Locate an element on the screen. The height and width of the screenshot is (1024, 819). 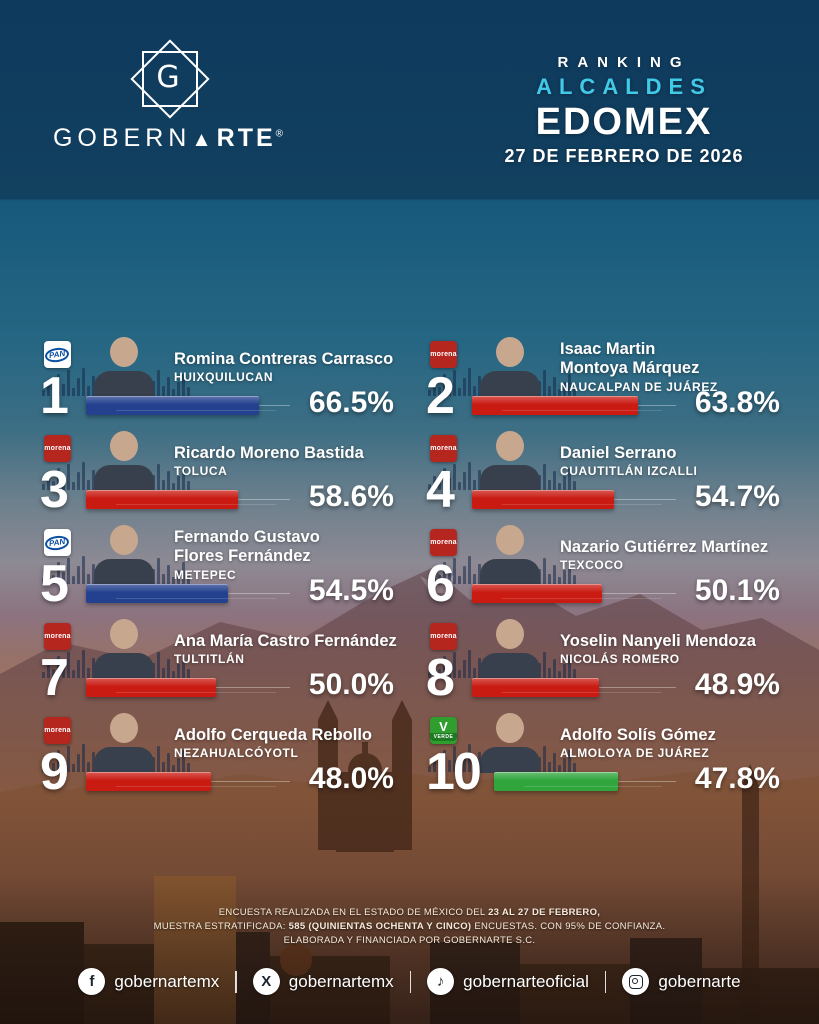
rank-number: 10 is located at coordinates (454, 772).